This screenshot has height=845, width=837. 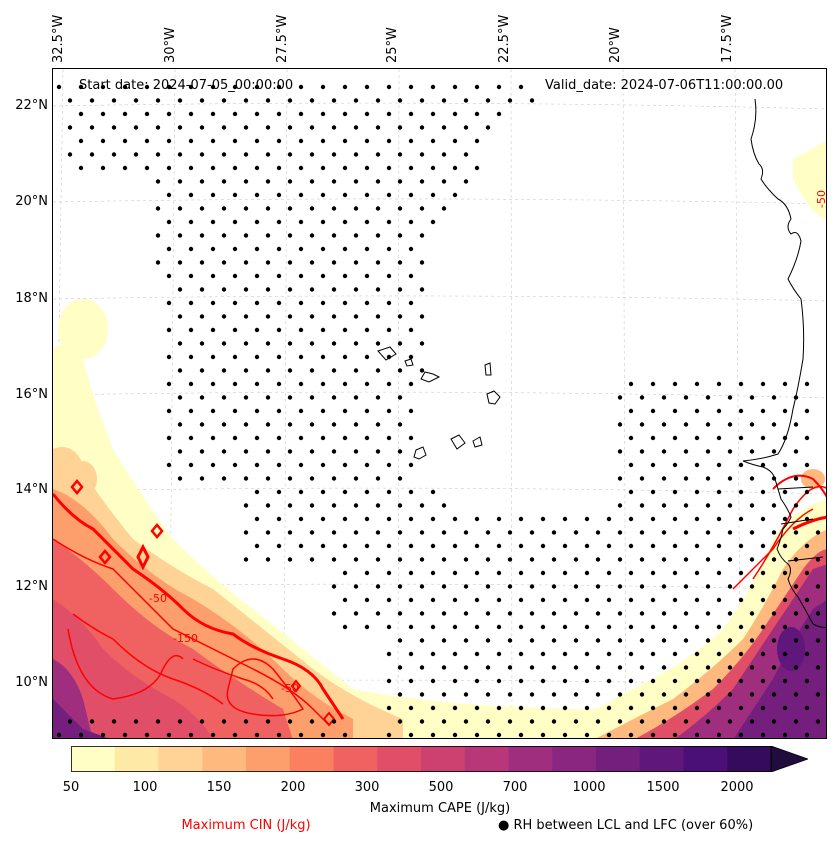 What do you see at coordinates (282, 38) in the screenshot?
I see `lon-label-27.5W: 27.5°W` at bounding box center [282, 38].